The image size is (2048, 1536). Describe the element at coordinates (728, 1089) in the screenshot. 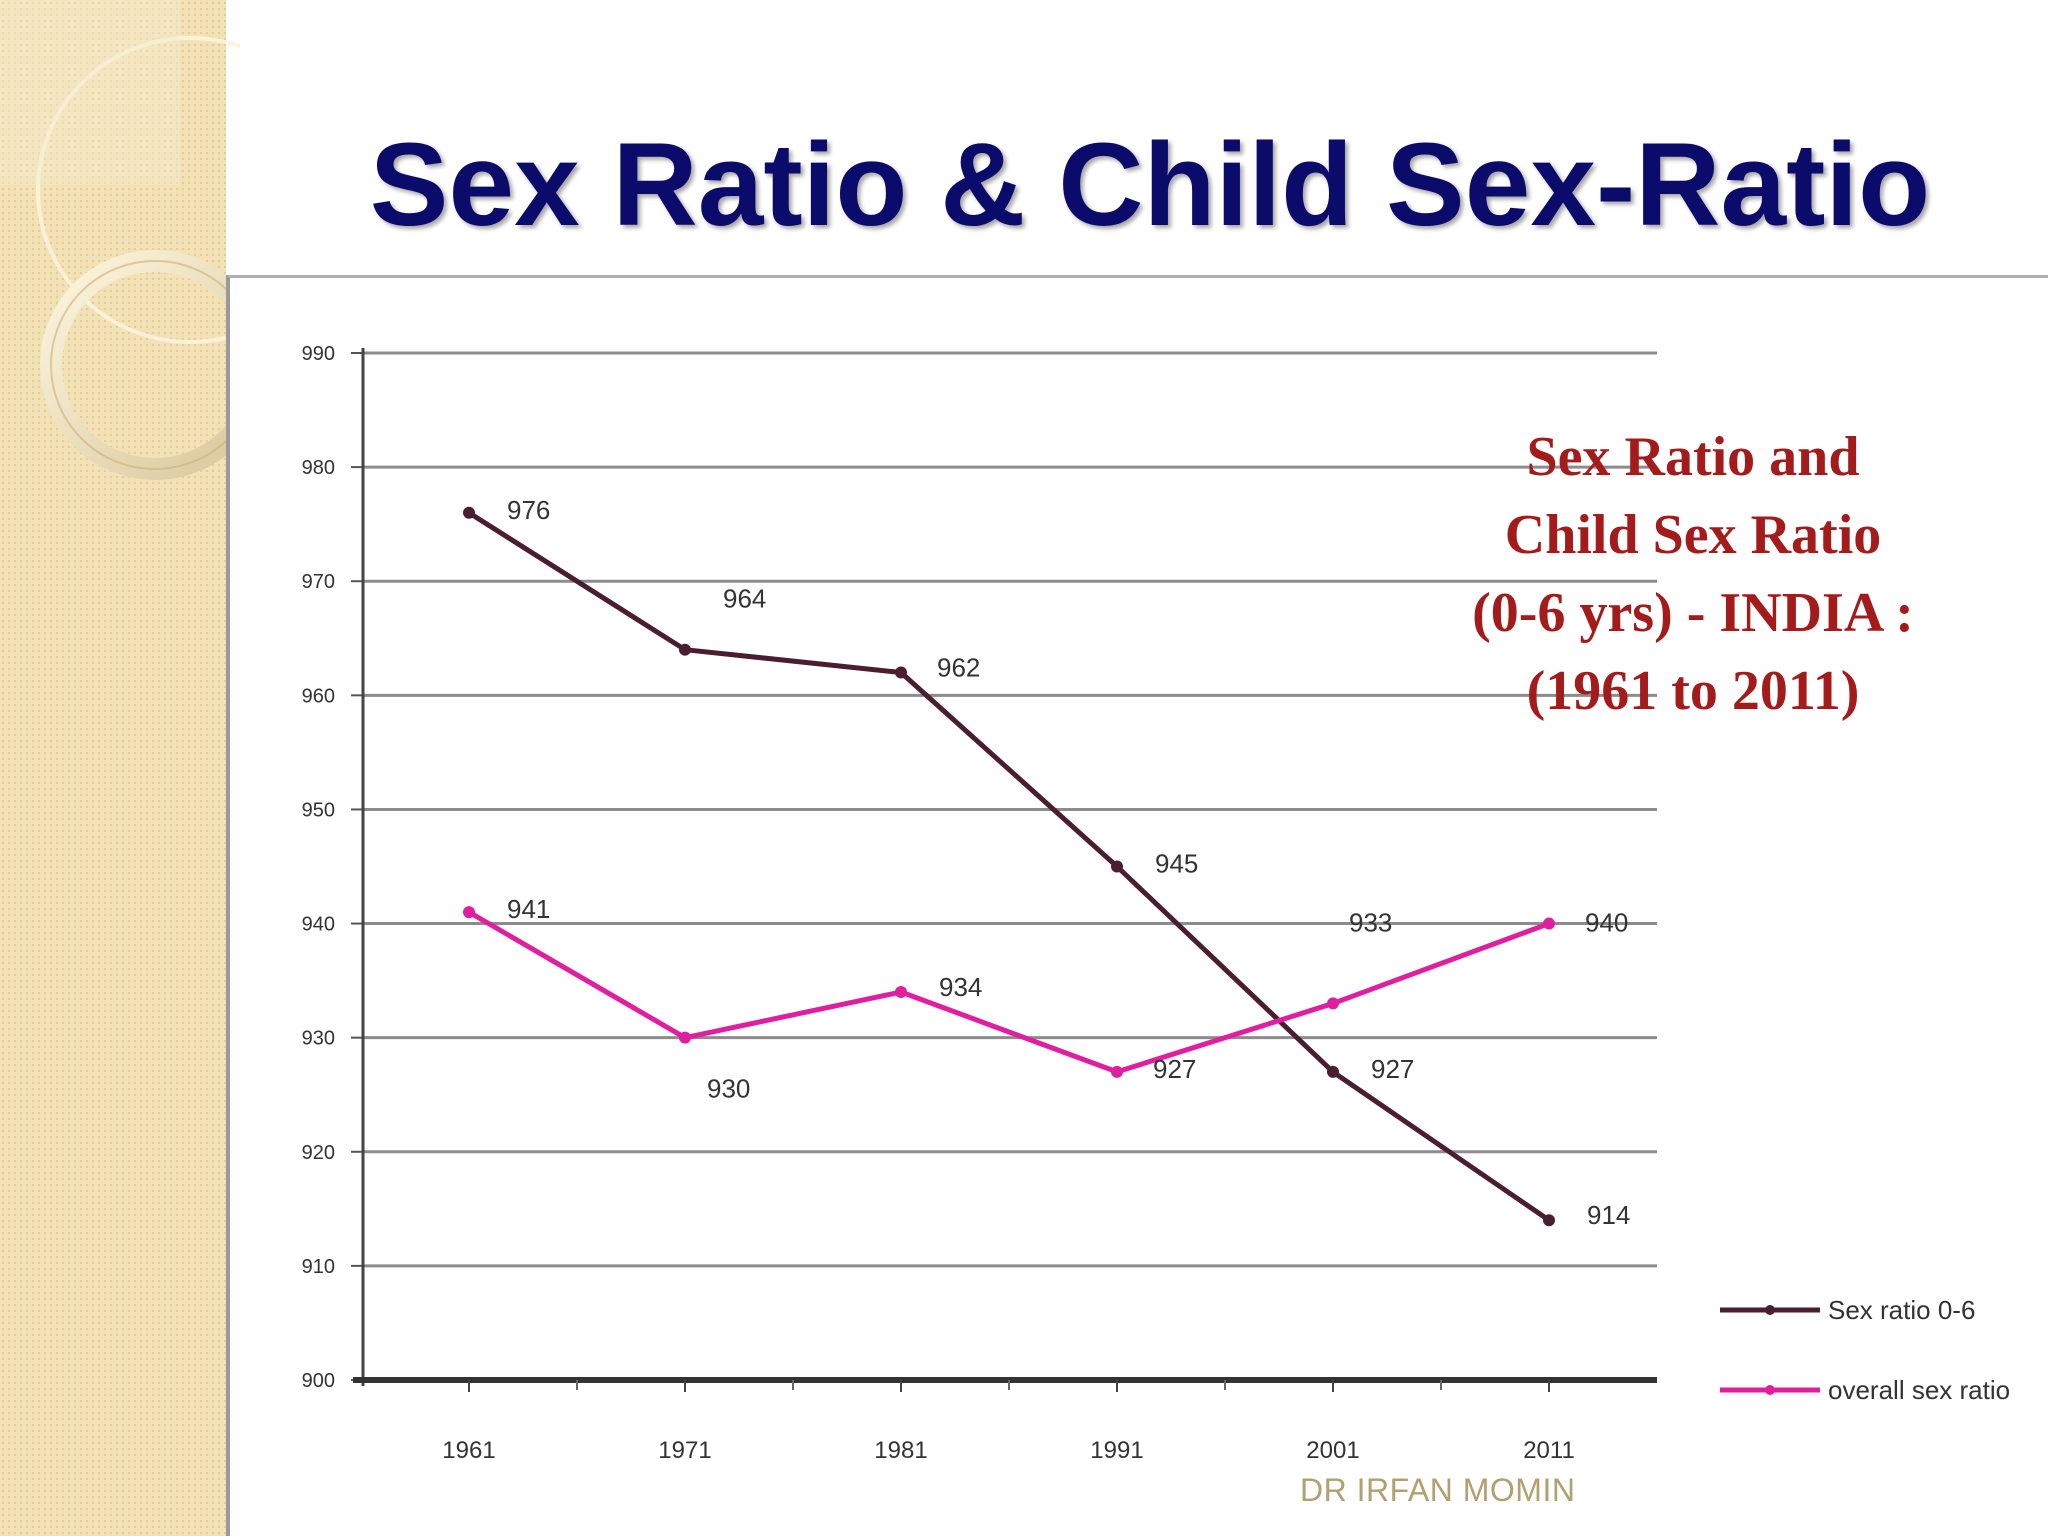

I see `data-label-1971: 930` at that location.